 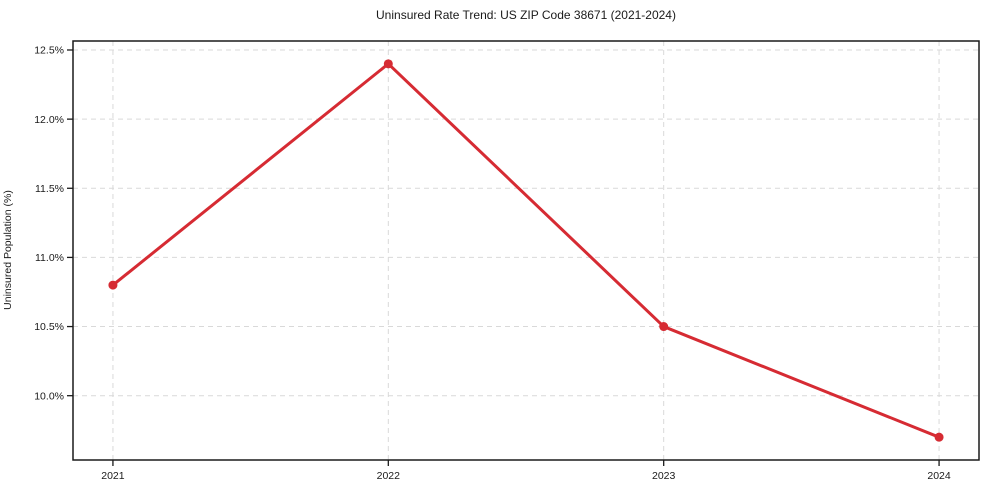 What do you see at coordinates (939, 476) in the screenshot?
I see `x-tick-label: 2024` at bounding box center [939, 476].